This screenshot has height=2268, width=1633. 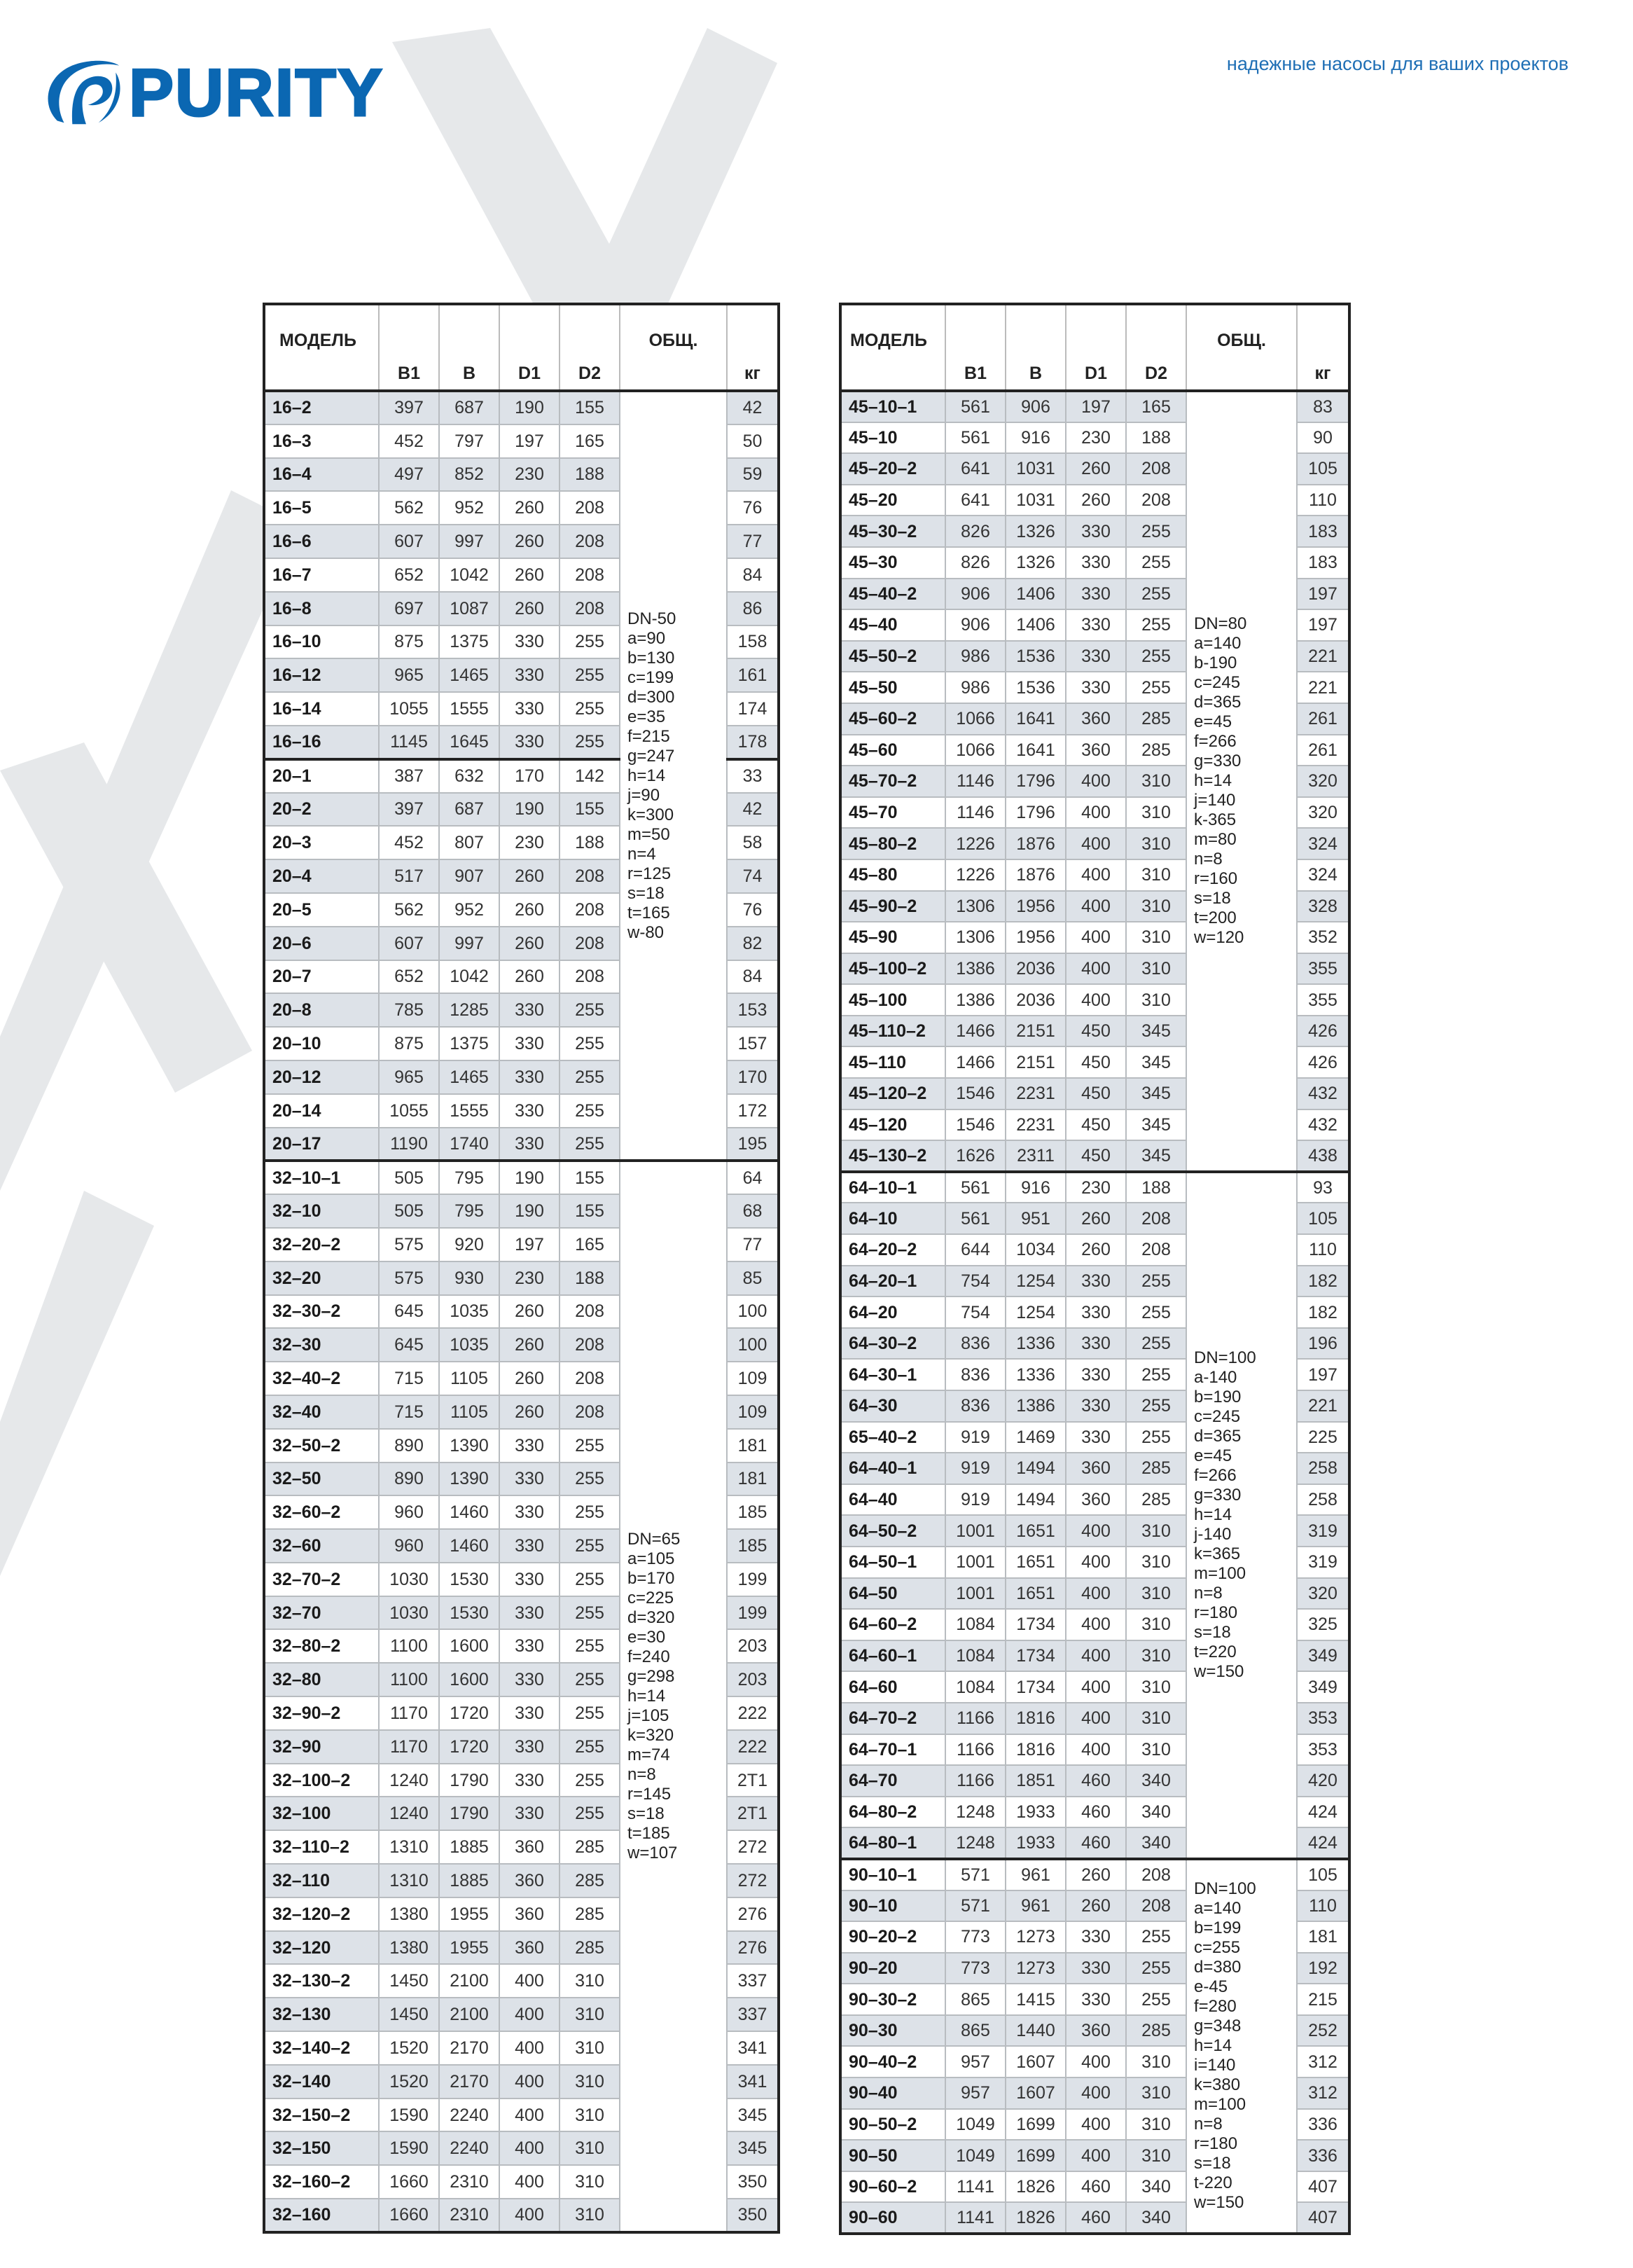 I want to click on cell-b: 1790, so click(x=469, y=1814).